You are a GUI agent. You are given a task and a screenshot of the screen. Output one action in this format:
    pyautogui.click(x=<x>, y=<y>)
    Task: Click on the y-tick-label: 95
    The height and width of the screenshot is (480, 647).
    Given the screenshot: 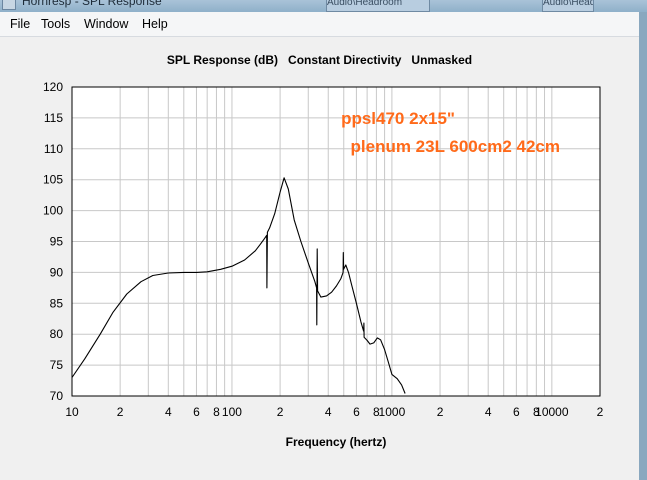 What is the action you would take?
    pyautogui.click(x=57, y=242)
    